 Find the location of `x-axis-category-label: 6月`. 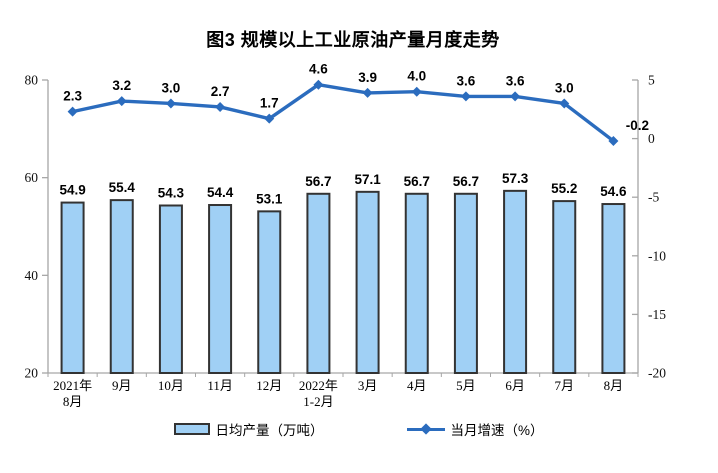

x-axis-category-label: 6月 is located at coordinates (515, 385).